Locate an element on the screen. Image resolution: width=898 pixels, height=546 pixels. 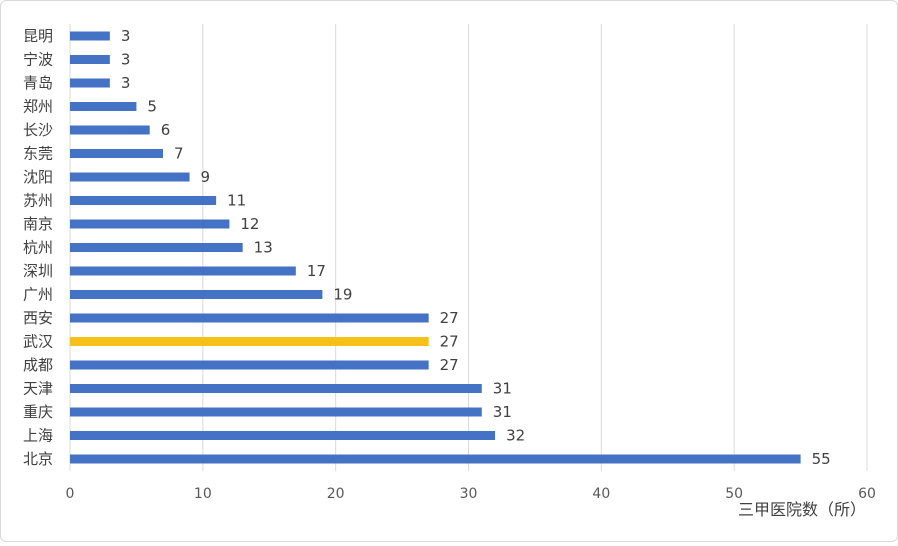
x-tick-label: 30 is located at coordinates (469, 494).